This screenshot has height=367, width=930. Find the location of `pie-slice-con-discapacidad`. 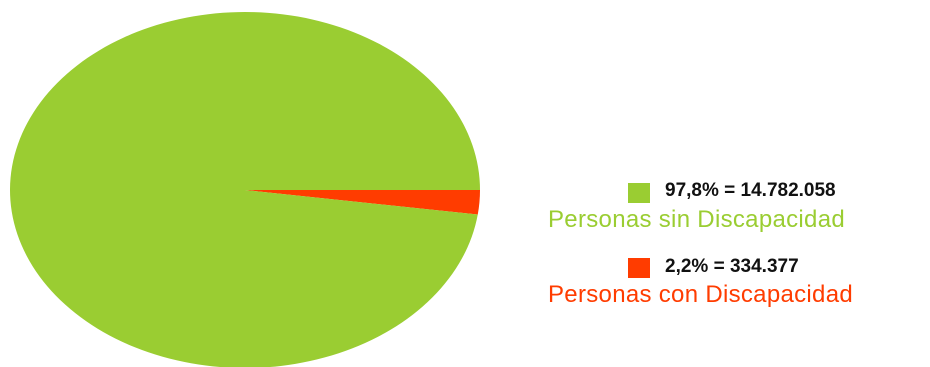

pie-slice-con-discapacidad is located at coordinates (362, 202).